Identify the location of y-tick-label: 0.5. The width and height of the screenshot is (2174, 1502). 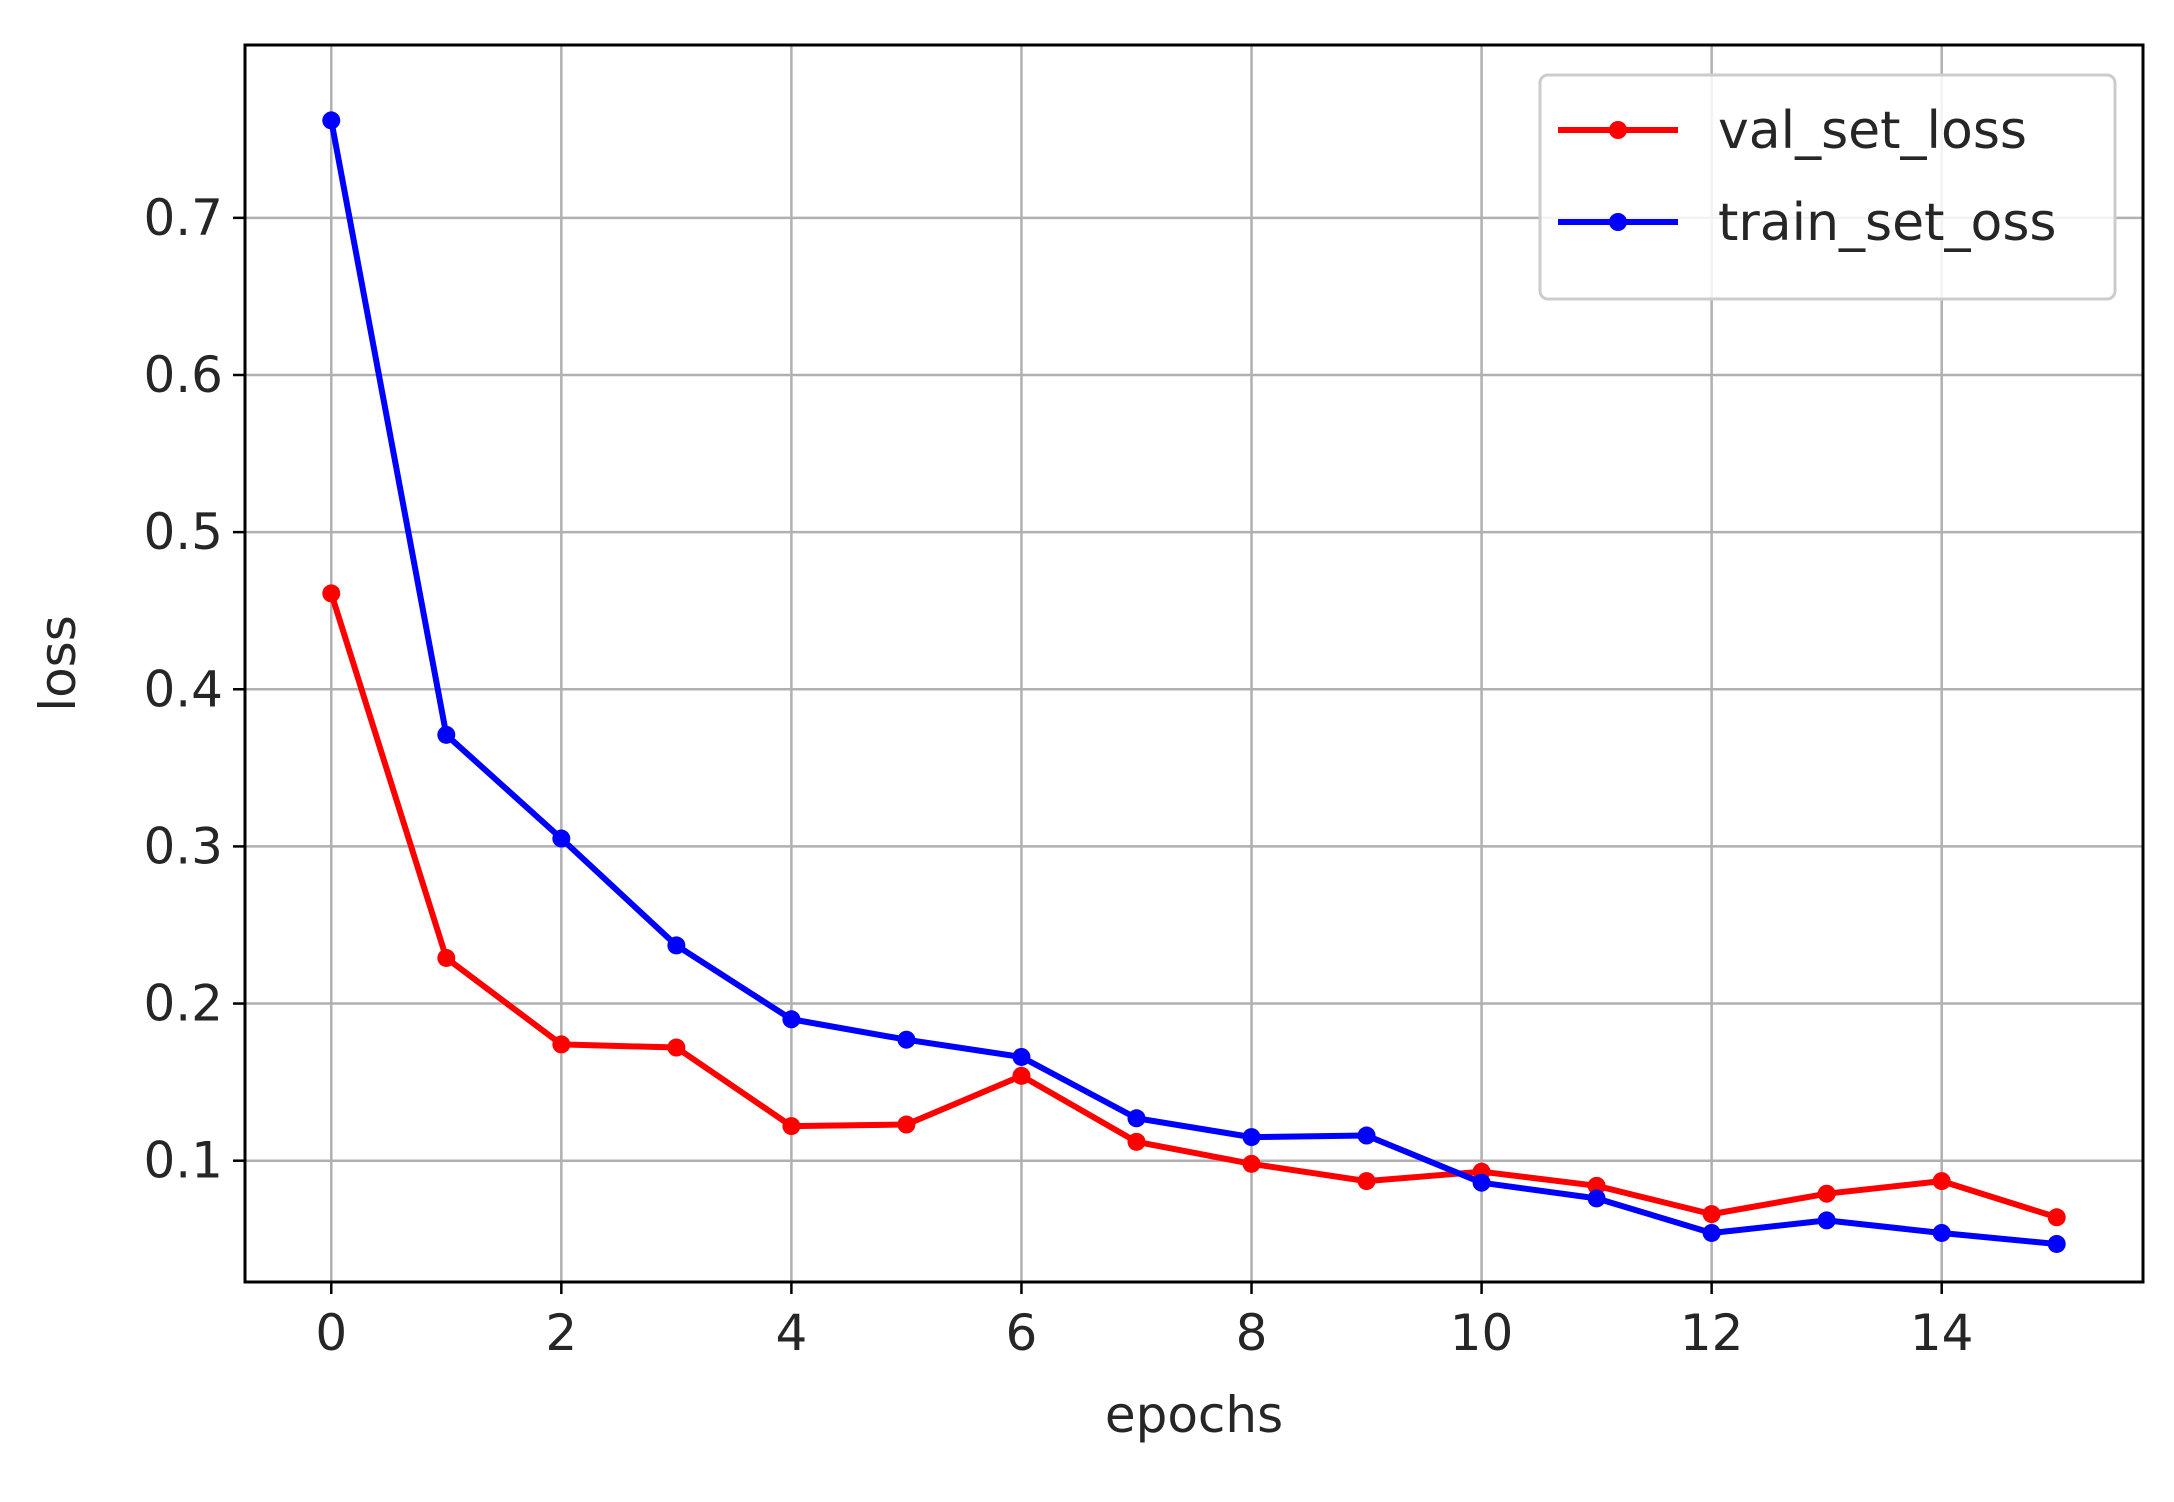
(183, 532).